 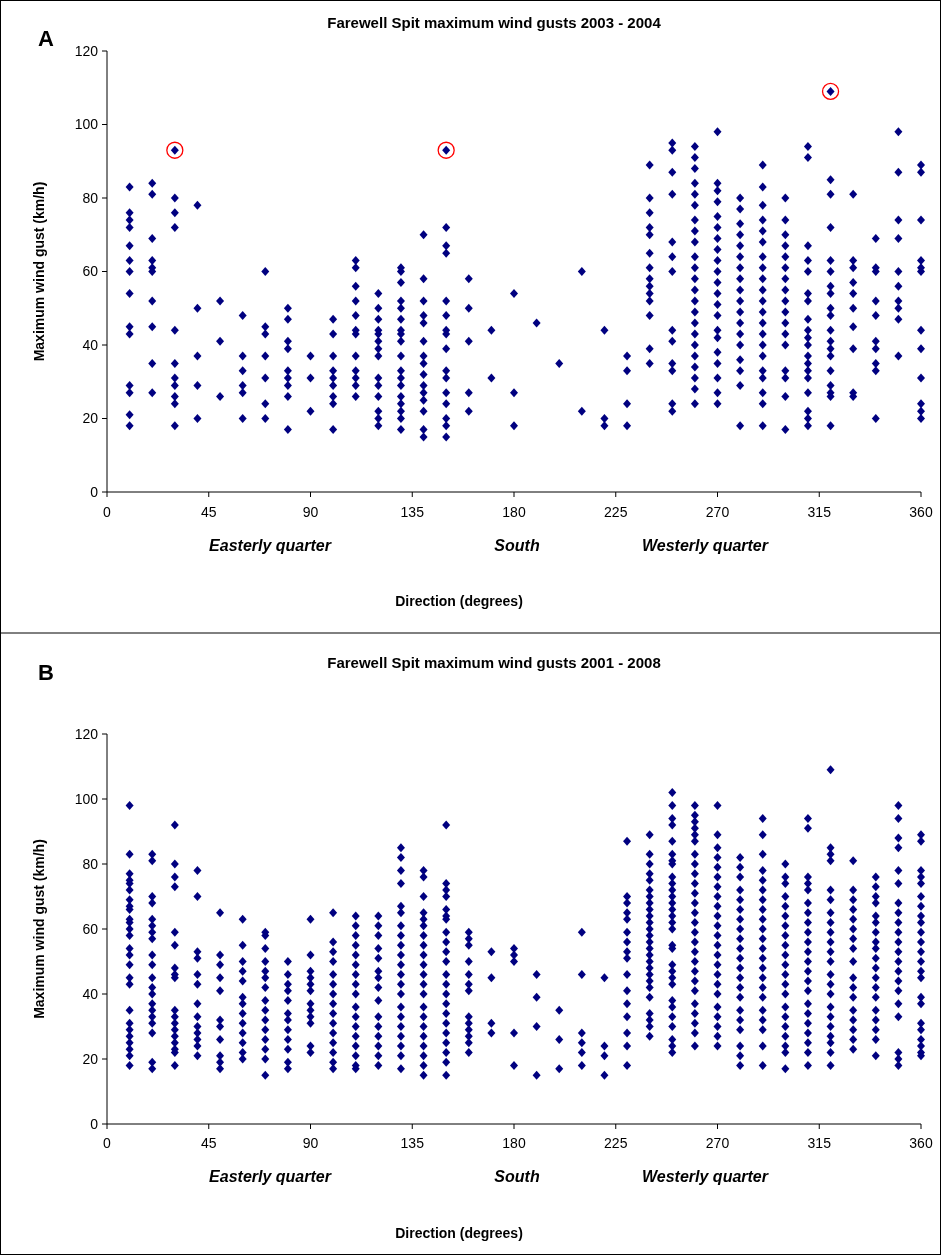 What do you see at coordinates (46, 38) in the screenshot?
I see `text: A` at bounding box center [46, 38].